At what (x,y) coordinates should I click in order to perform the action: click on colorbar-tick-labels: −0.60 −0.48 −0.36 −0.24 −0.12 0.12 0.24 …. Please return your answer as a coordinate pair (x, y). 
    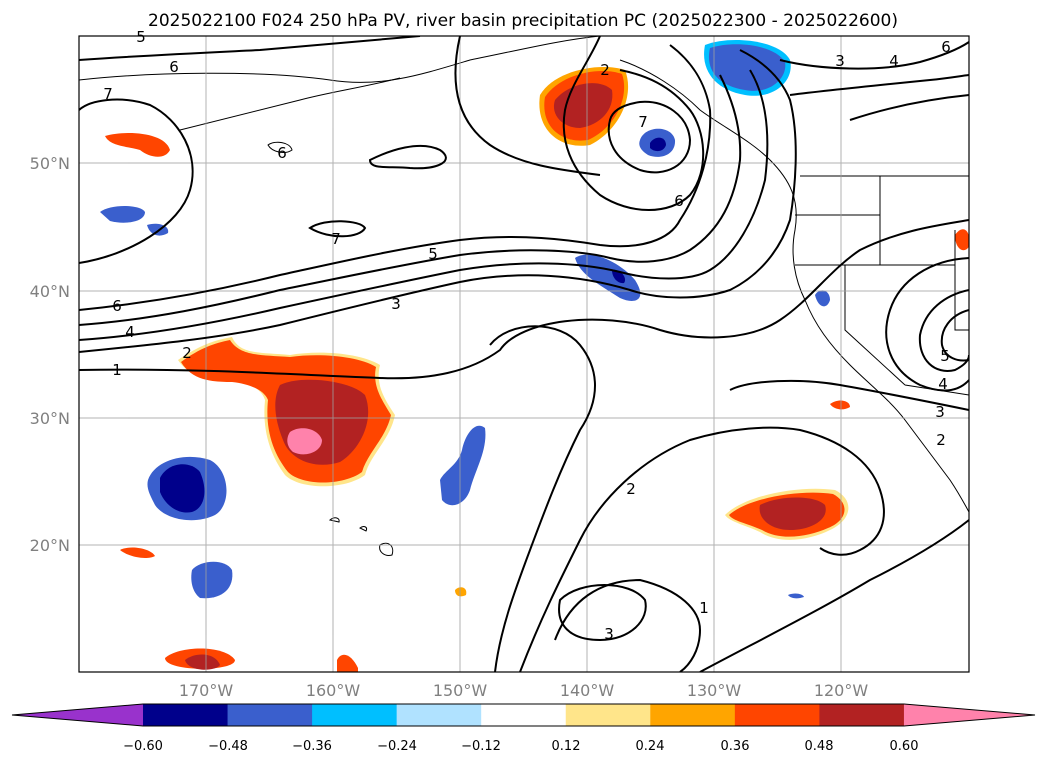
    Looking at the image, I should click on (520, 746).